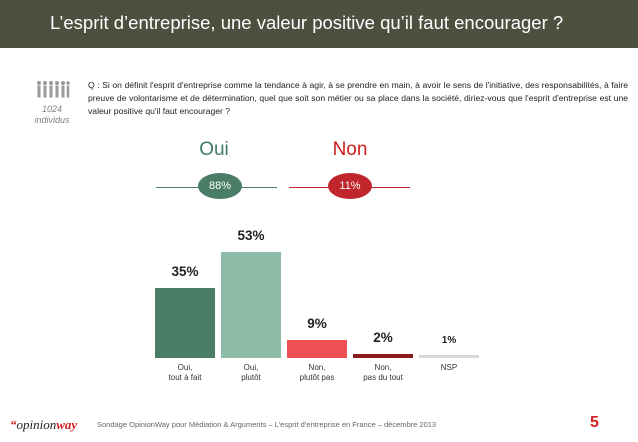  I want to click on oui-group-label: Oui, so click(214, 149).